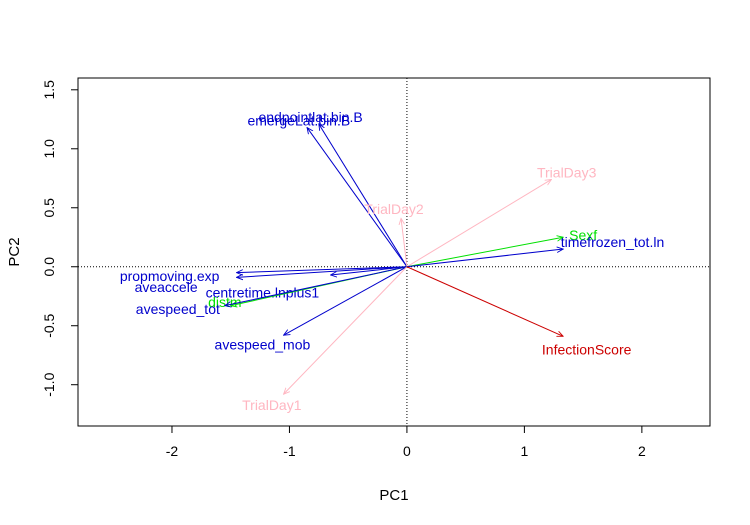 The height and width of the screenshot is (525, 750). What do you see at coordinates (407, 451) in the screenshot?
I see `x-tick-label: 0` at bounding box center [407, 451].